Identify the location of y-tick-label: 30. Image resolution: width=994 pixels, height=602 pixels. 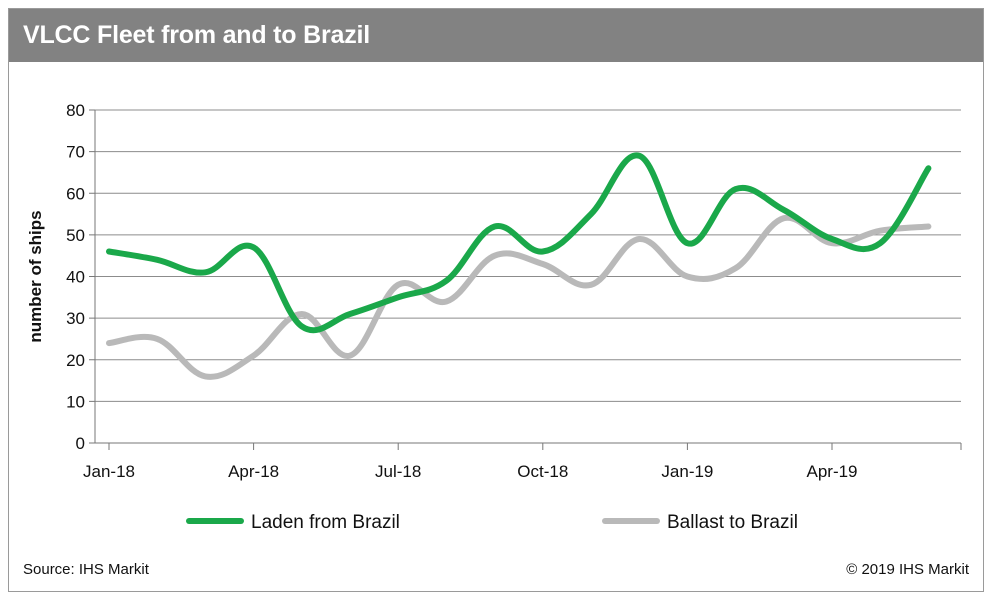
(75, 318).